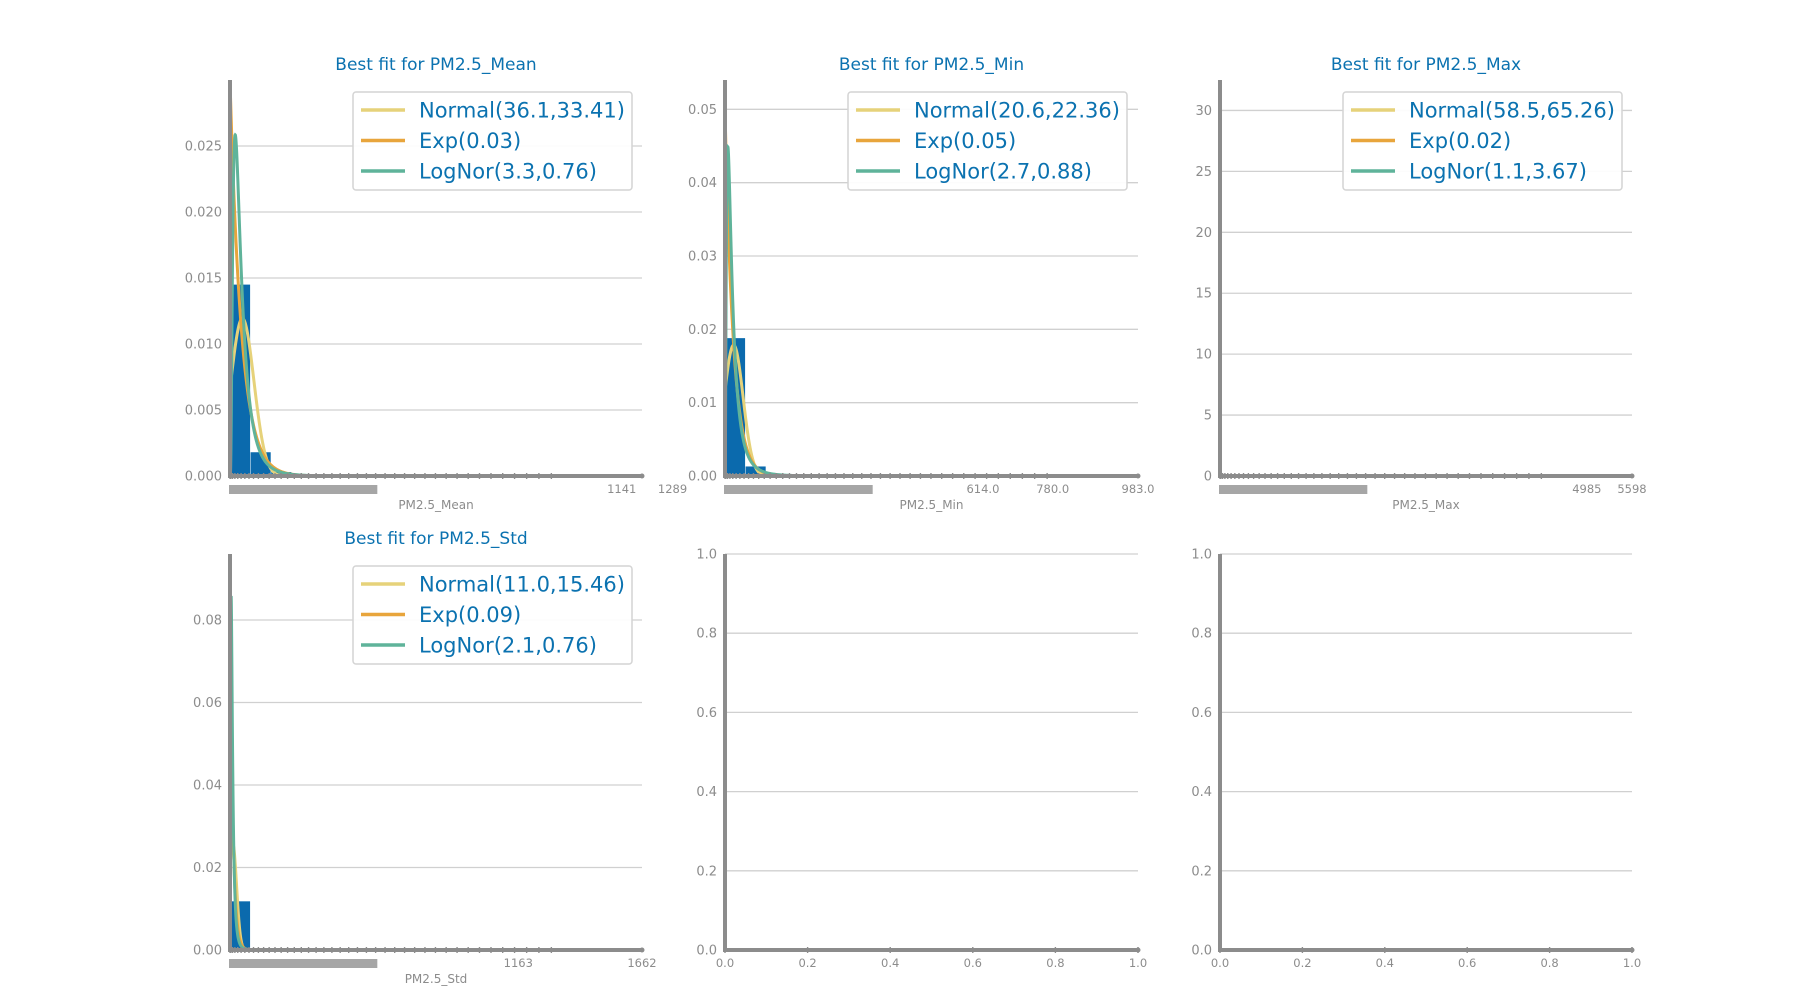  I want to click on x-tick-label: 780.0, so click(1052, 489).